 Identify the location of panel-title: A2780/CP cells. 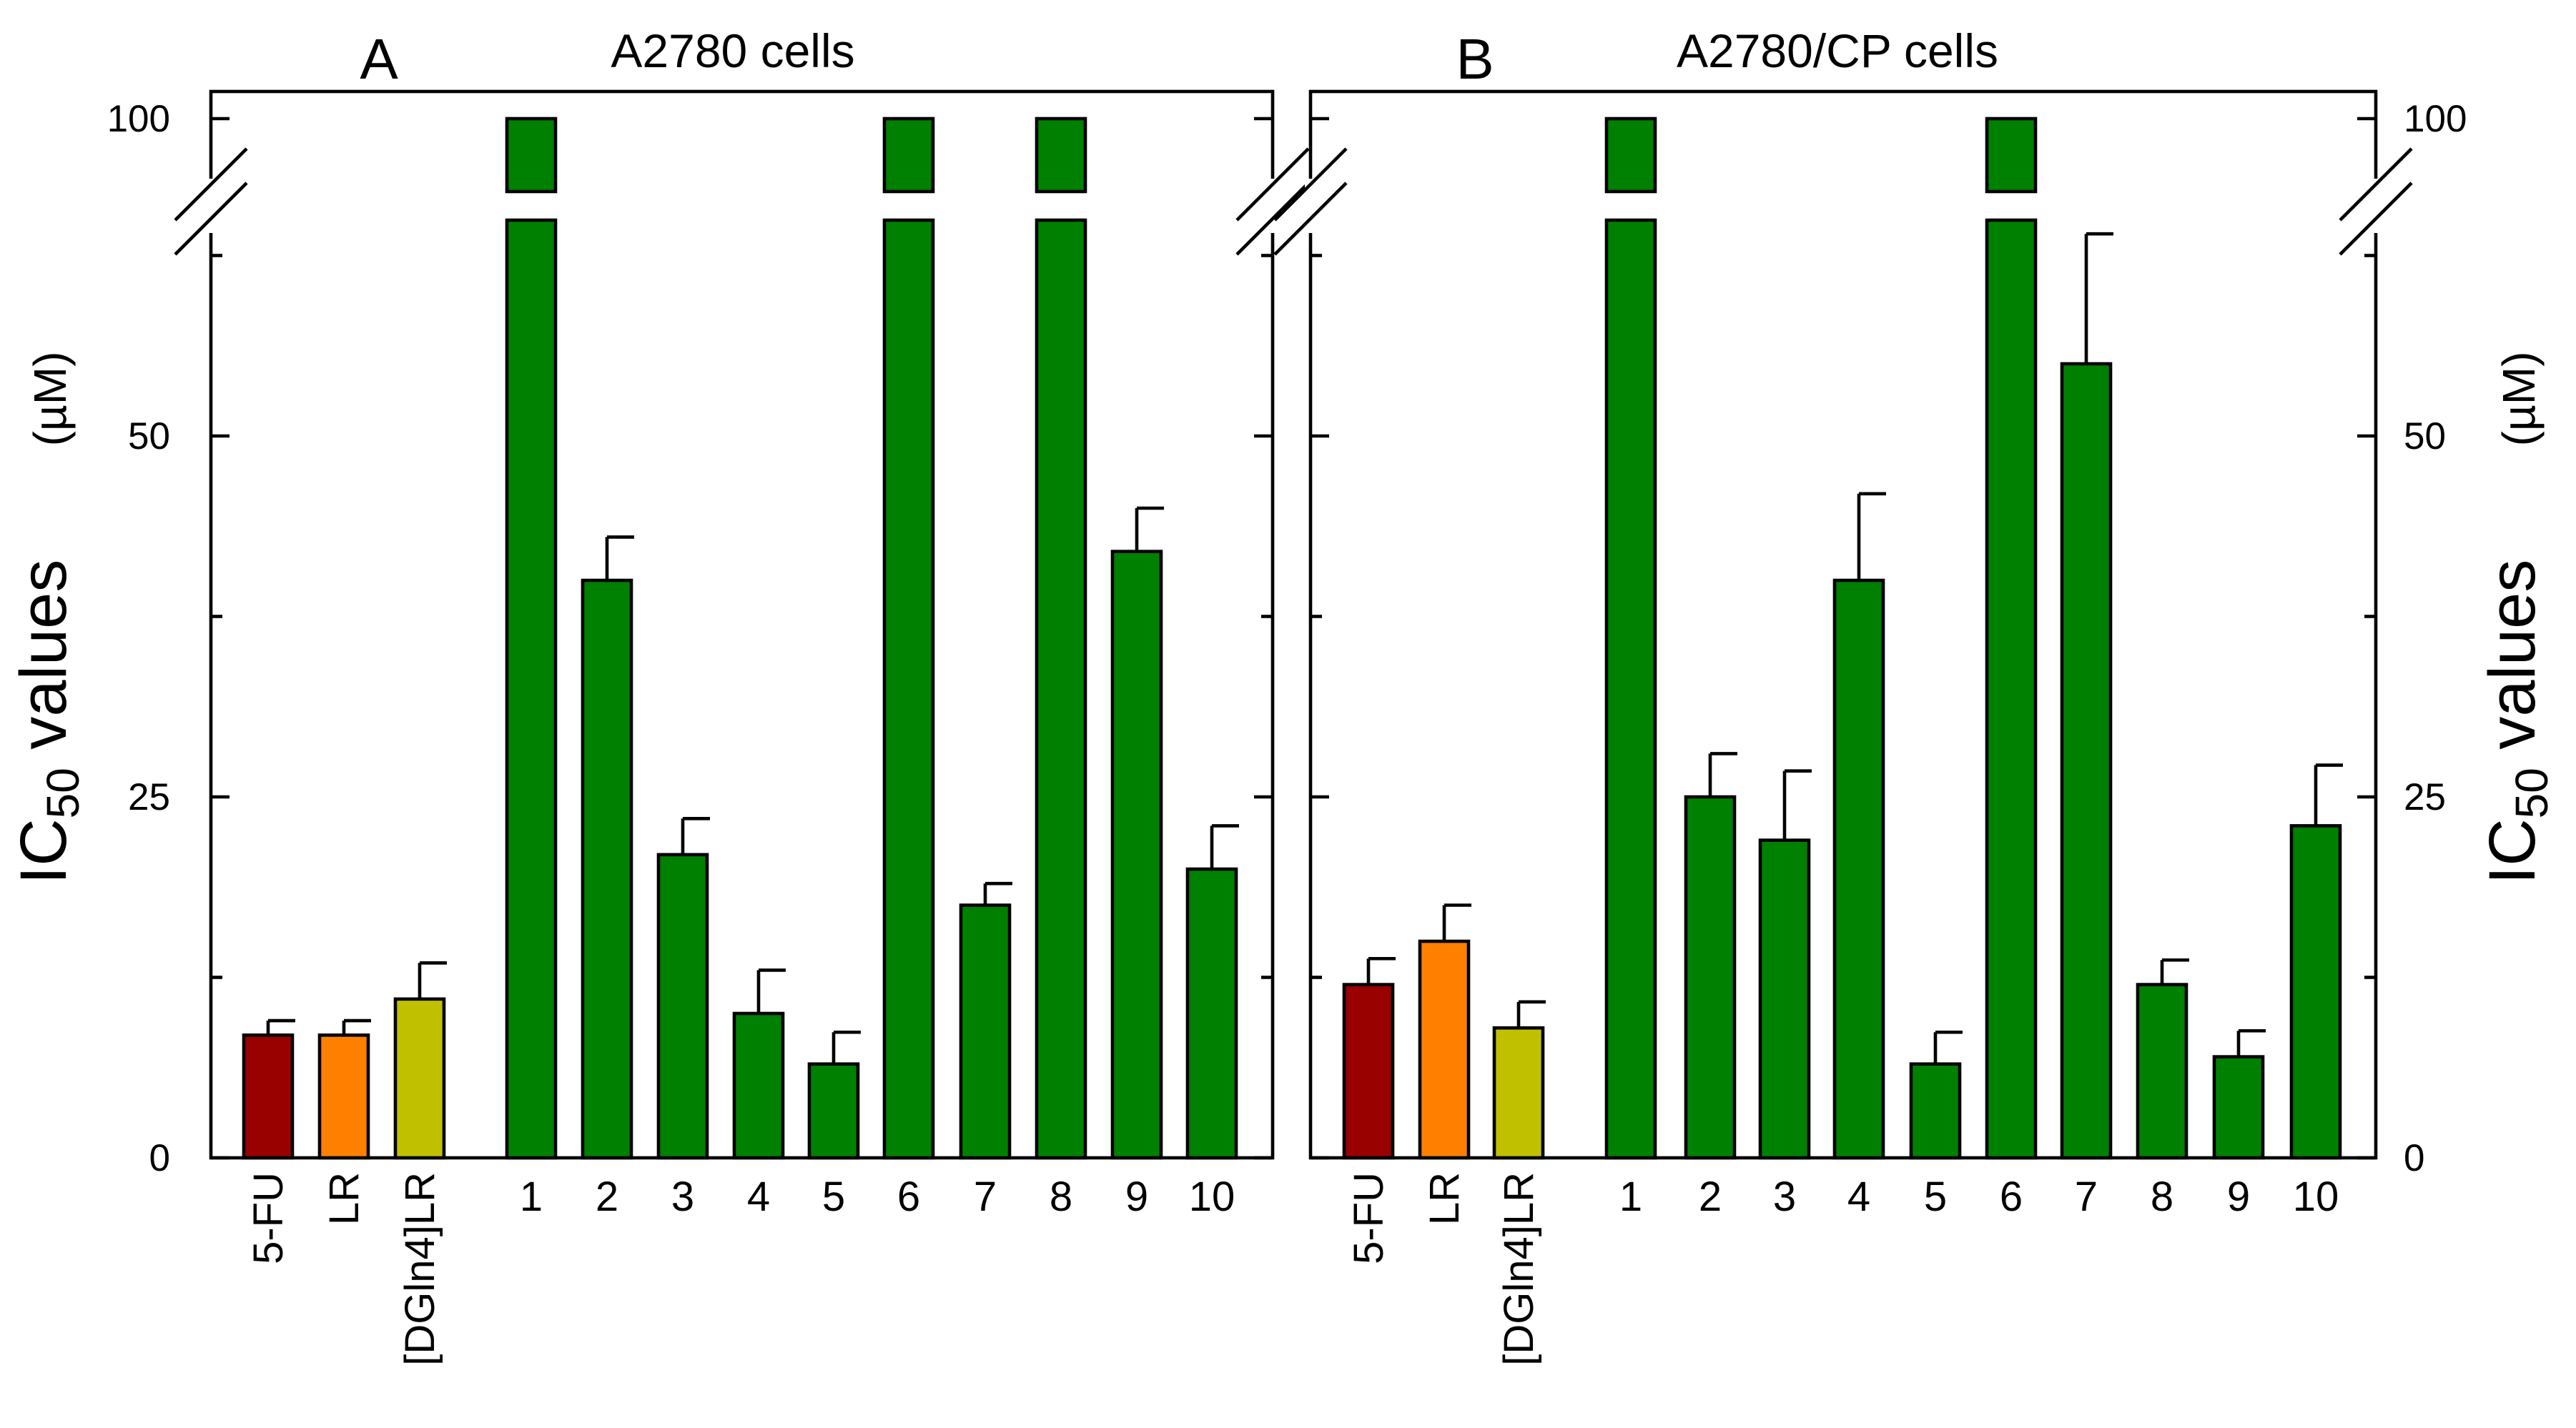
(1837, 50).